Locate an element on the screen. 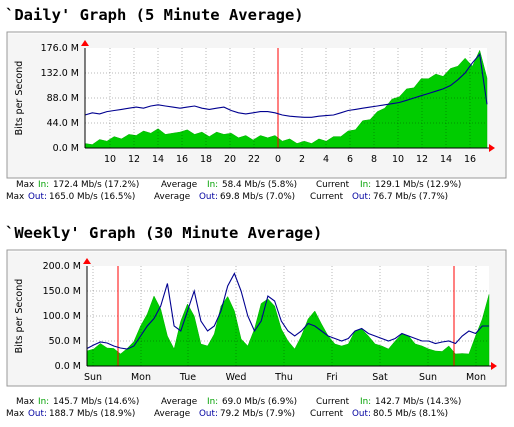  weekly-current-label-out: Current is located at coordinates (327, 414).